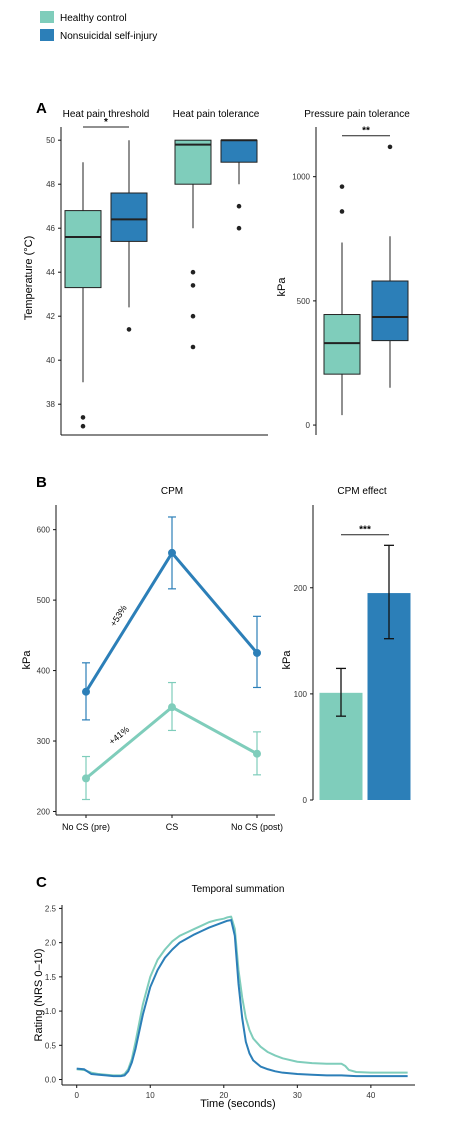 The image size is (474, 1136). I want to click on y-tick-label: 48, so click(50, 184).